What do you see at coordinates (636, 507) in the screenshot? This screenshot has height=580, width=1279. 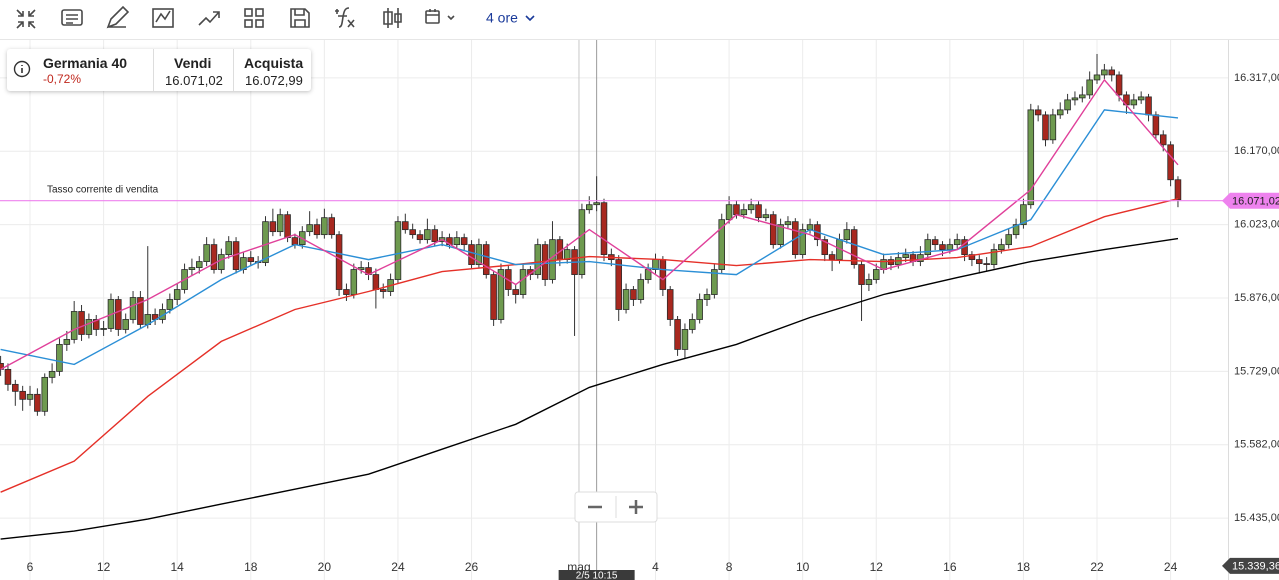 I see `zoom-in` at bounding box center [636, 507].